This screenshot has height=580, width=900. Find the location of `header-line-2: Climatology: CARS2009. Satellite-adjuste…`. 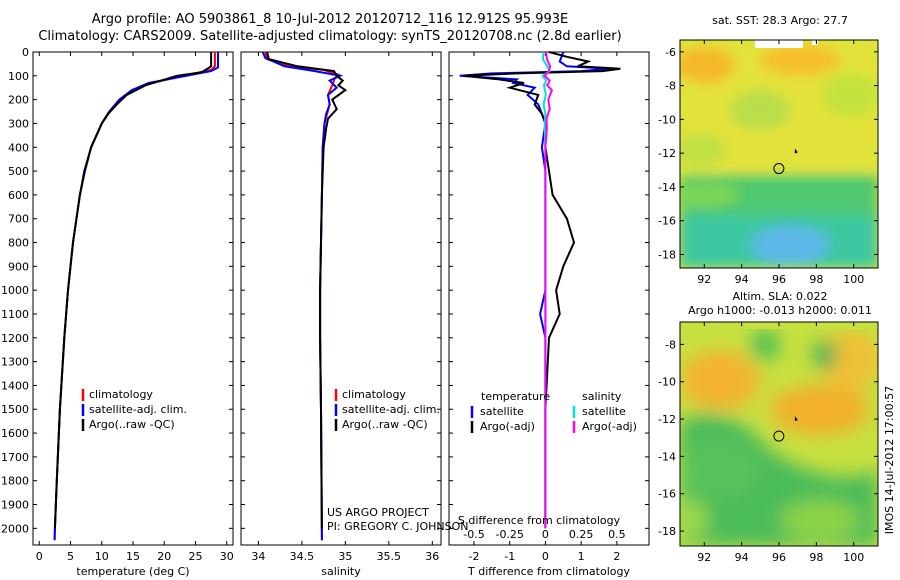

header-line-2: Climatology: CARS2009. Satellite-adjuste… is located at coordinates (330, 36).